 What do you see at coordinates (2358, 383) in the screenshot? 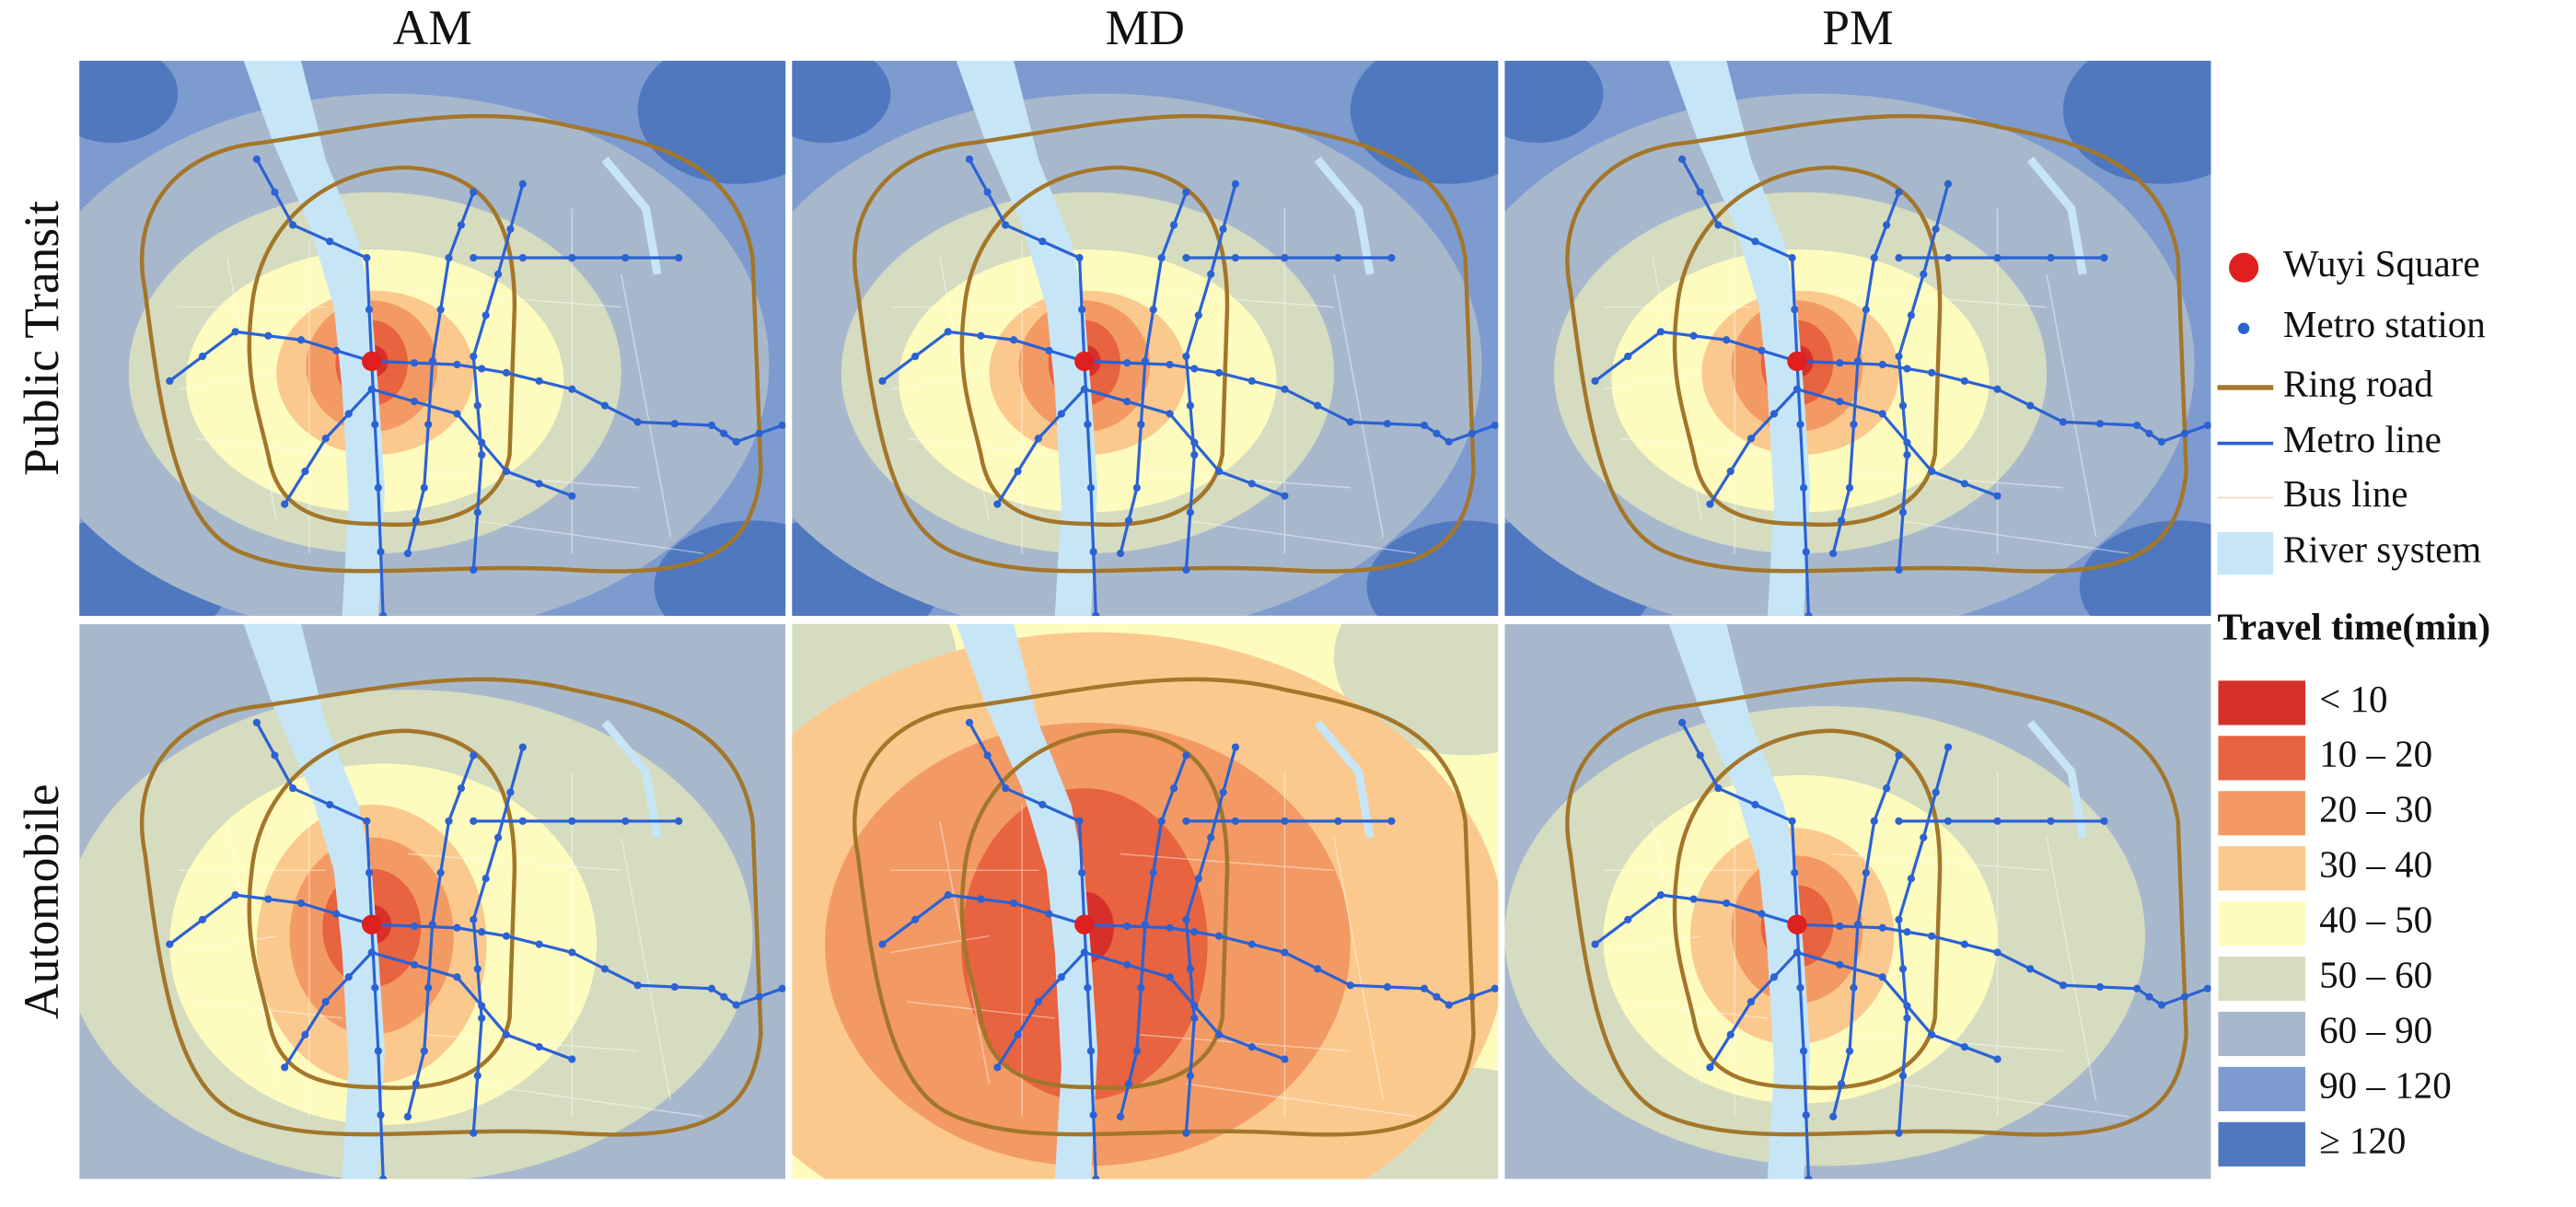
I see `legend-label: Ring road` at bounding box center [2358, 383].